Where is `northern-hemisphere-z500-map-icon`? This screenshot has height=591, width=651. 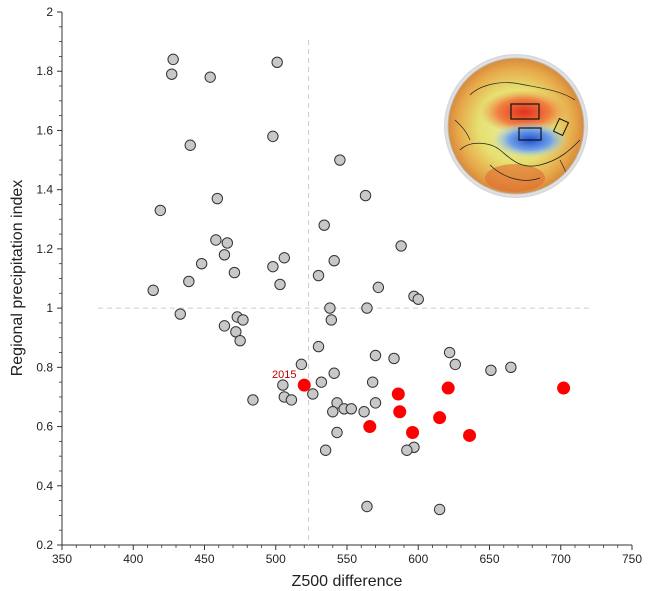 northern-hemisphere-z500-map-icon is located at coordinates (516, 126).